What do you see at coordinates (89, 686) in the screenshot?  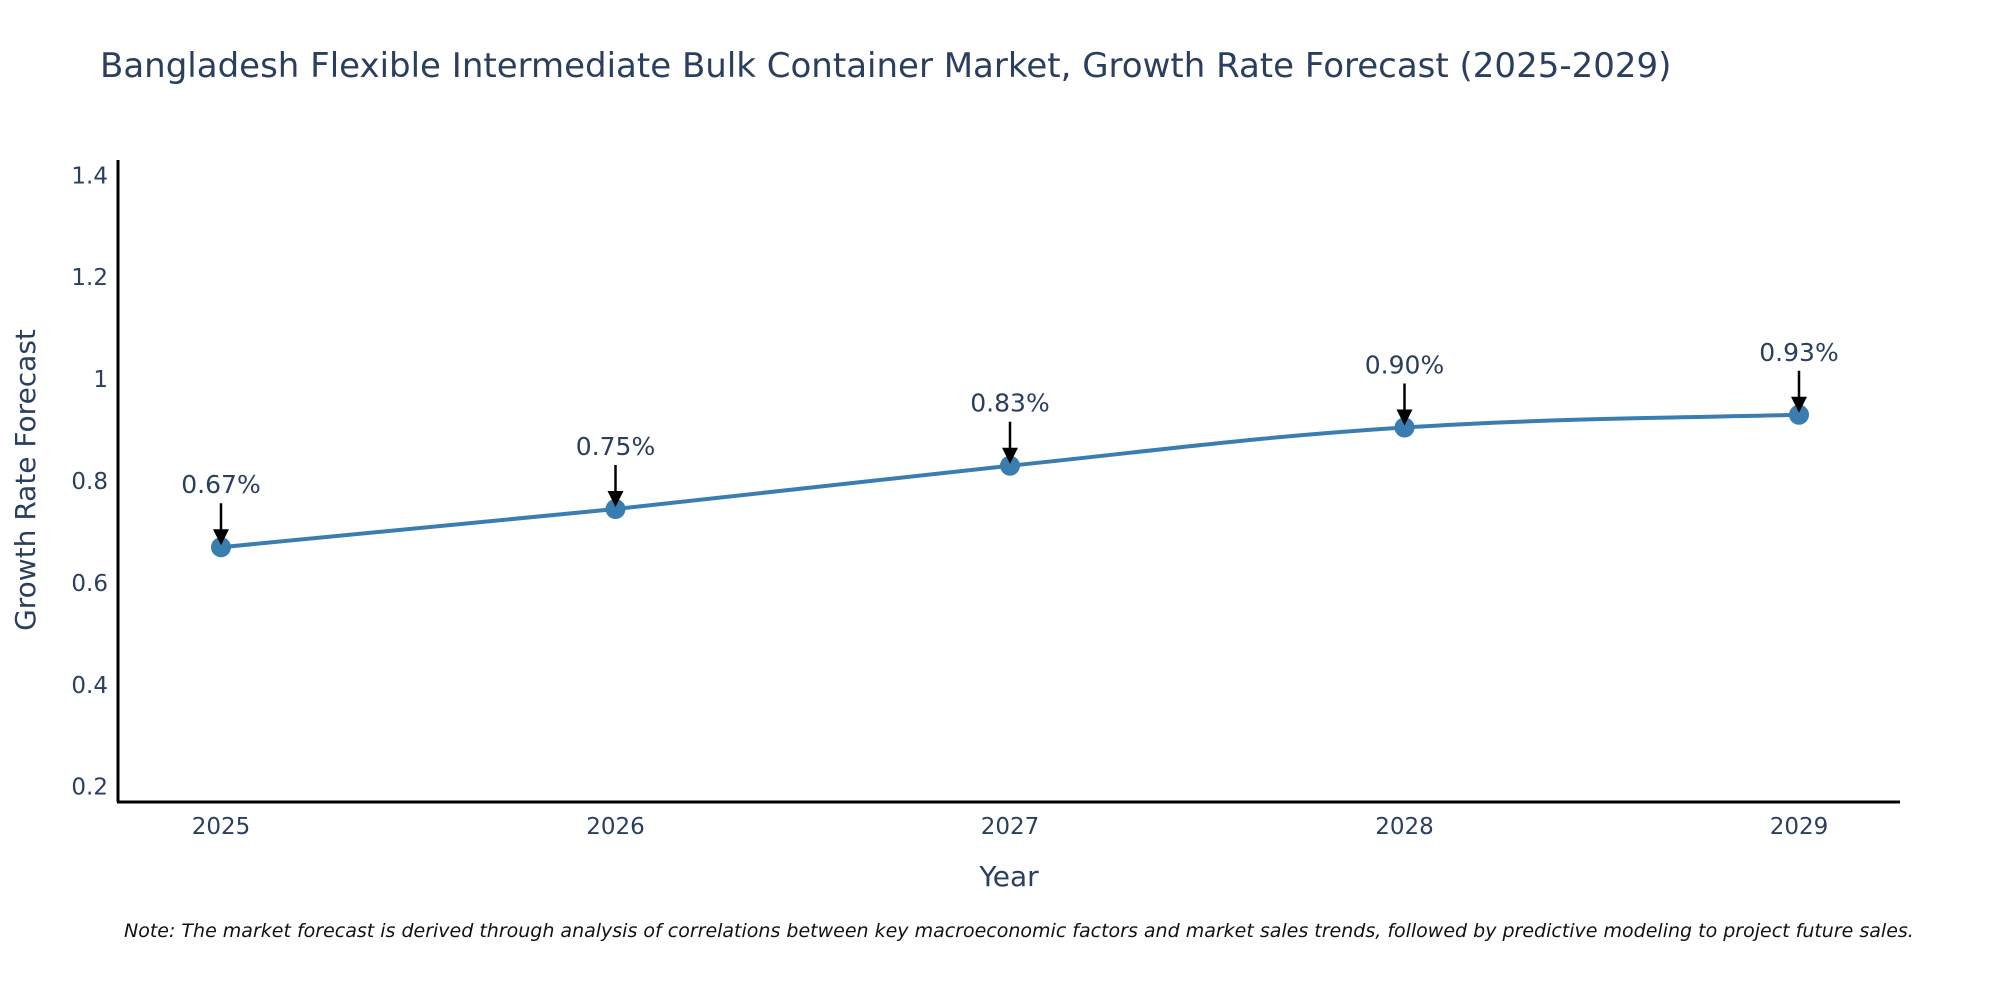 I see `y-tick-label: 0.4` at bounding box center [89, 686].